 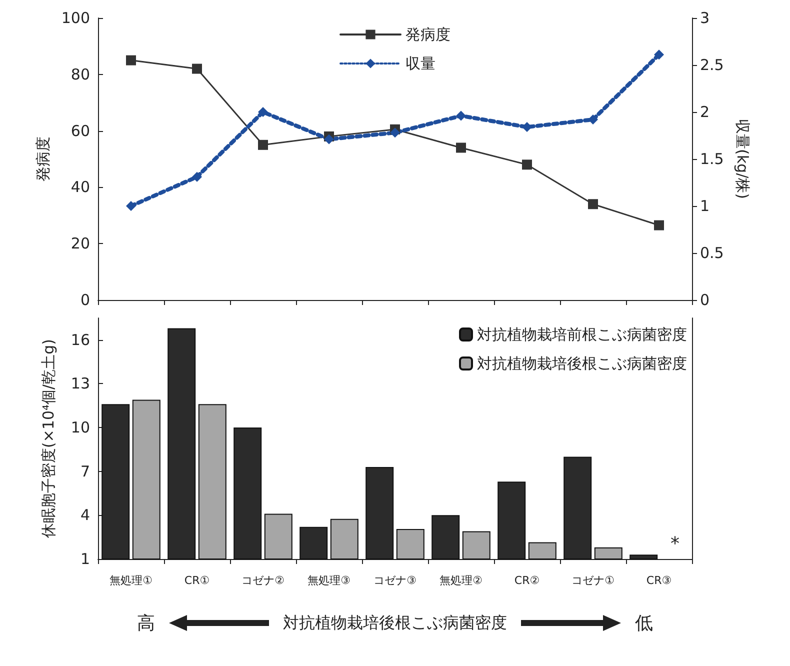 What do you see at coordinates (49, 438) in the screenshot?
I see `y-axis-title: 休眠胞子密度(×10⁴個/乾土g)` at bounding box center [49, 438].